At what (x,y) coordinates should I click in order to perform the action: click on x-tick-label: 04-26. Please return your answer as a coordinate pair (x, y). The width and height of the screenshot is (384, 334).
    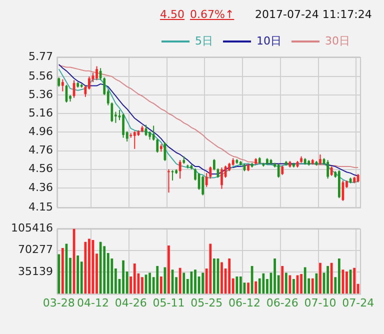
    Looking at the image, I should click on (130, 303).